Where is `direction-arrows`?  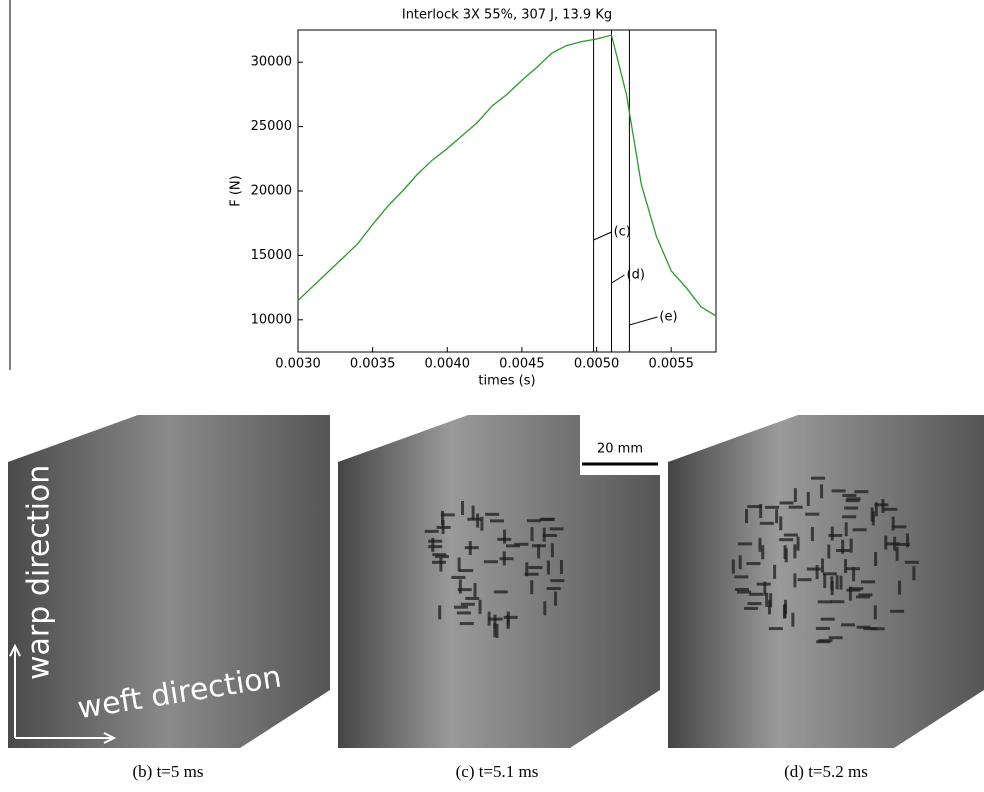 direction-arrows is located at coordinates (63, 693).